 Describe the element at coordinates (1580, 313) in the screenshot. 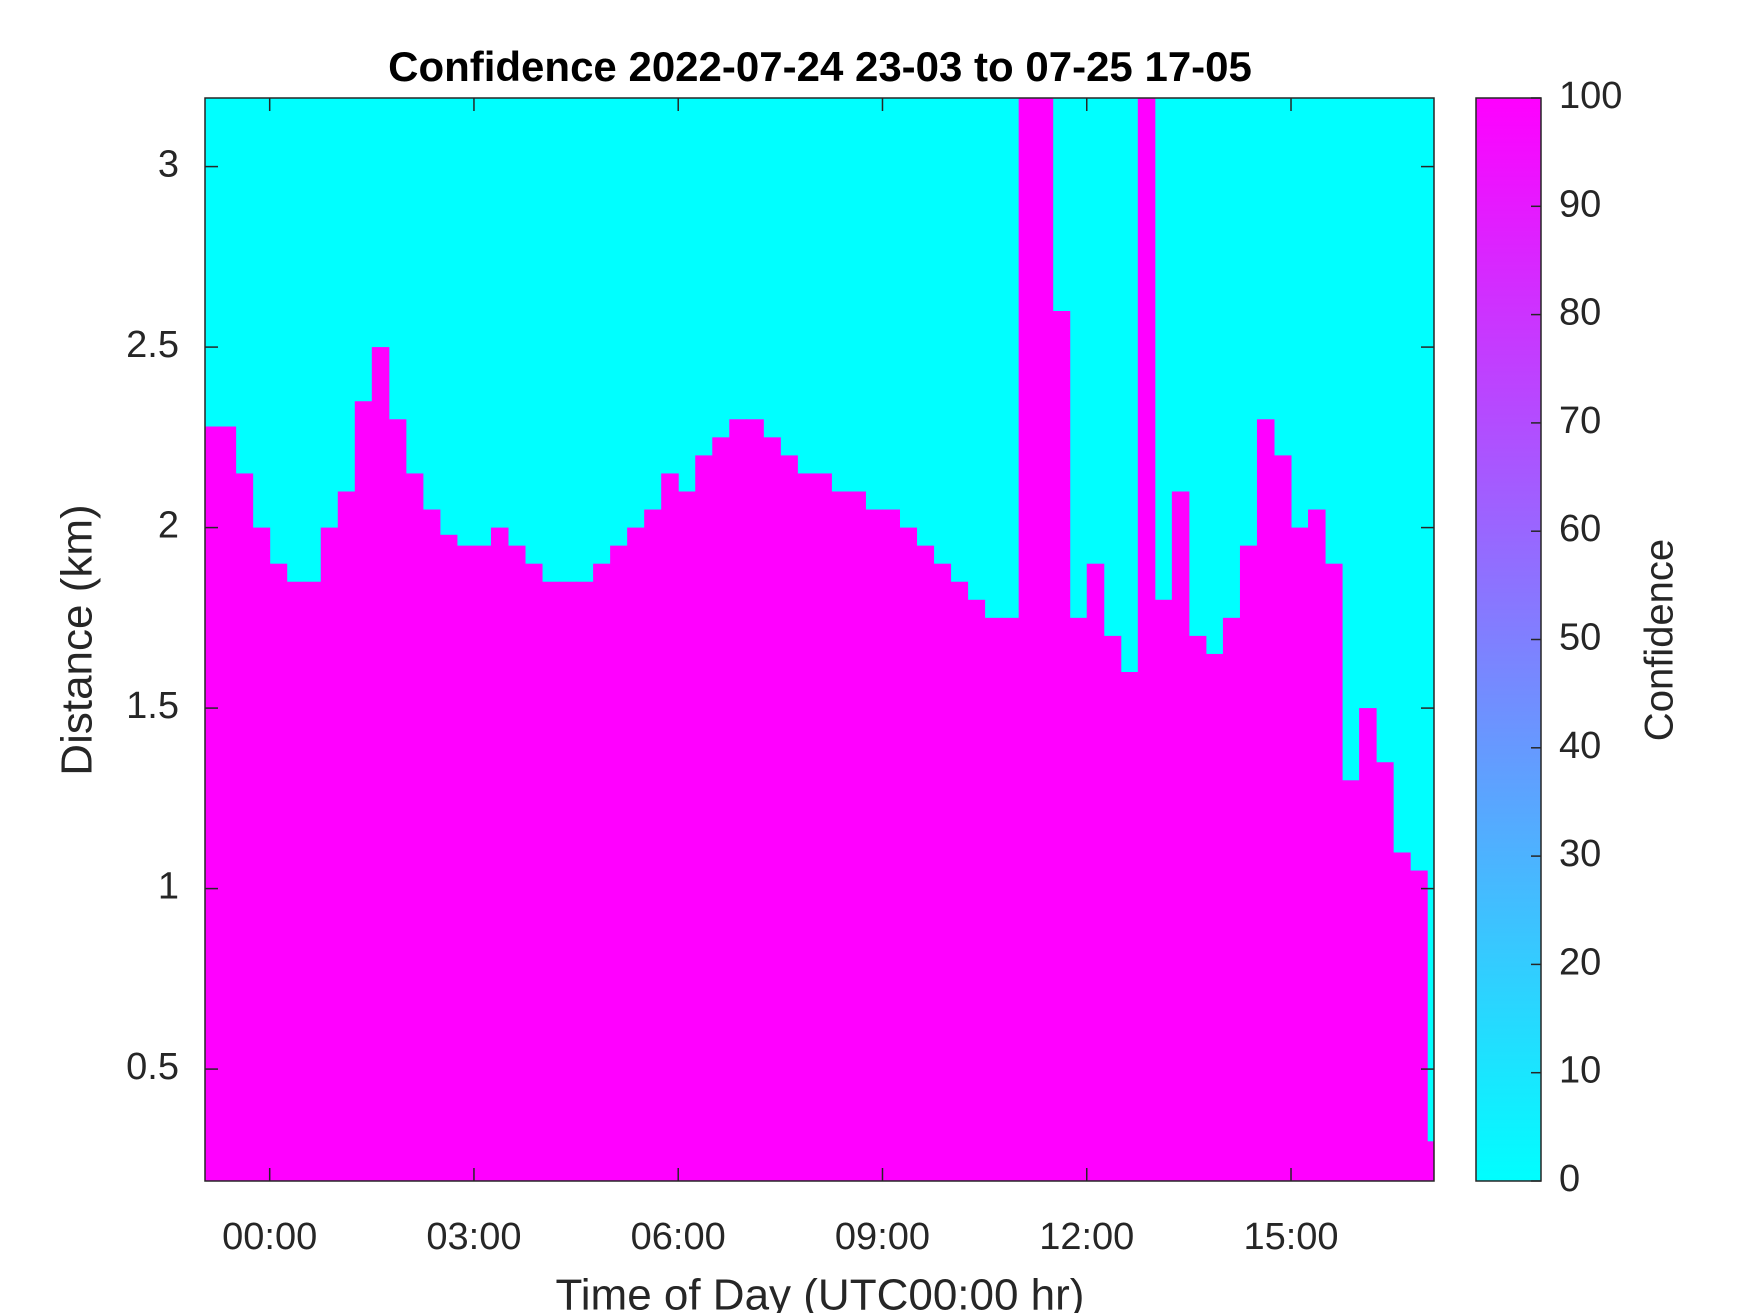

I see `colorbar-tick-label: 80` at that location.